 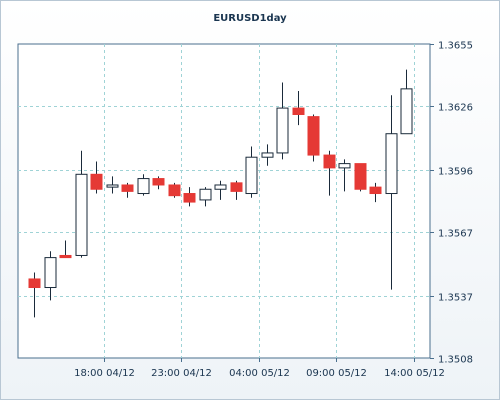 What do you see at coordinates (455, 172) in the screenshot?
I see `y-tick-label: 1.3596` at bounding box center [455, 172].